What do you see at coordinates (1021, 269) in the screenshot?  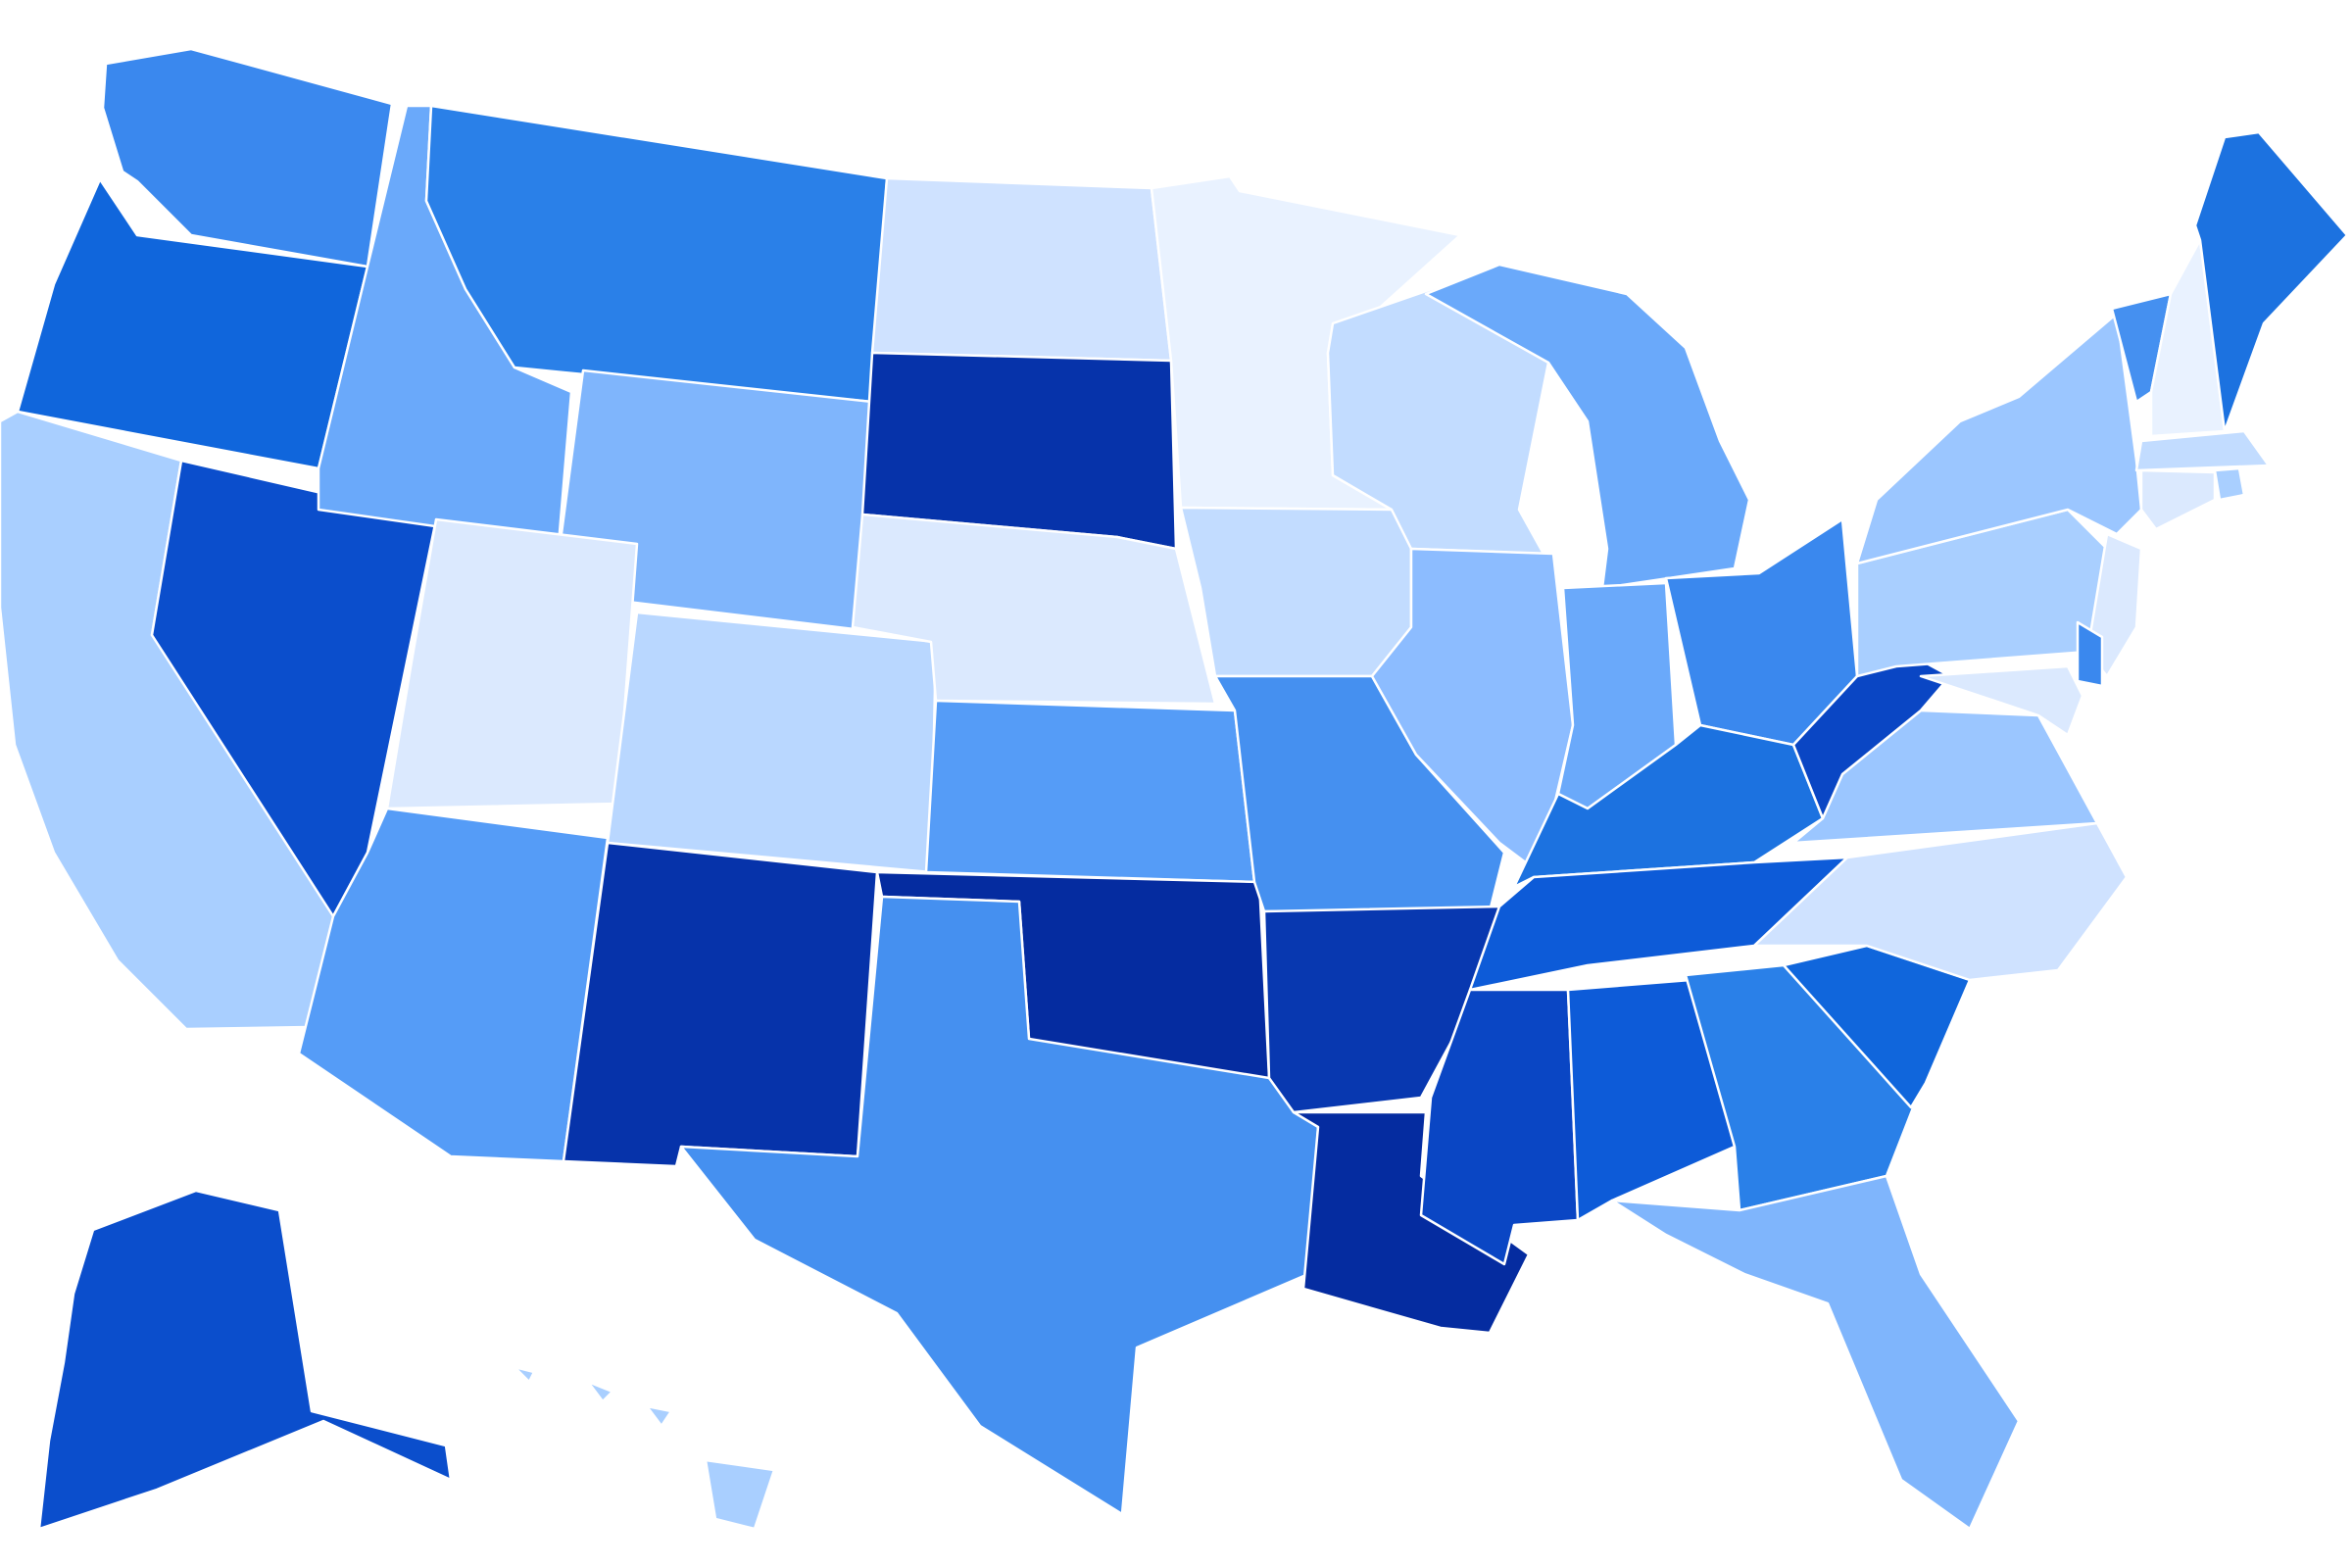 I see `state-nd` at bounding box center [1021, 269].